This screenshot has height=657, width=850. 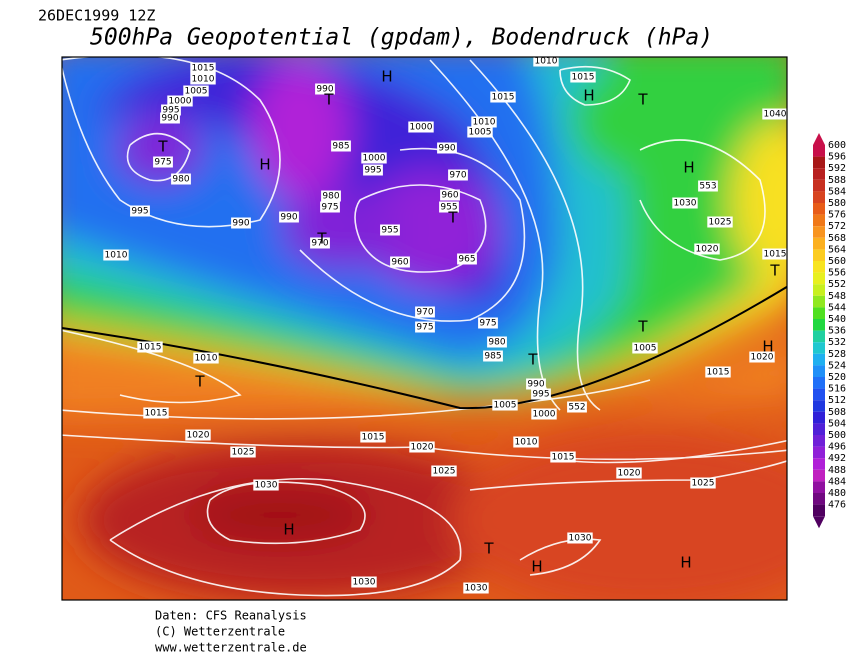 I want to click on isobar-label: 995, so click(x=139, y=212).